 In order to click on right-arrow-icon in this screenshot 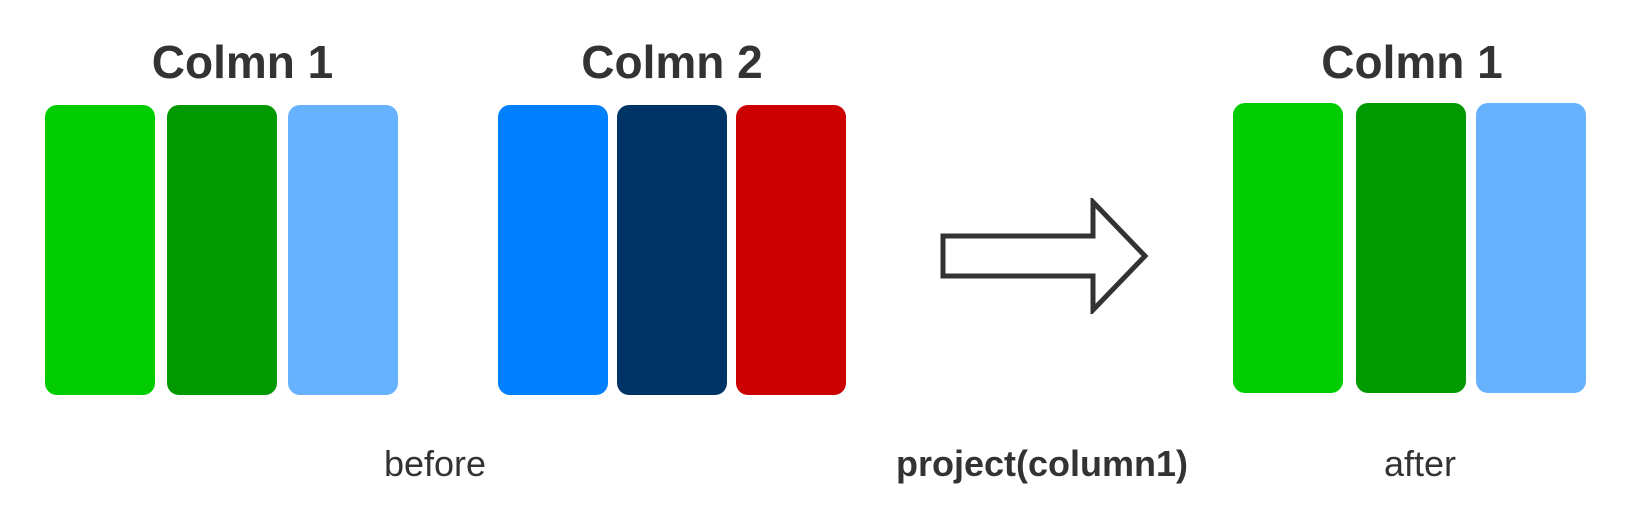, I will do `click(1044, 256)`.